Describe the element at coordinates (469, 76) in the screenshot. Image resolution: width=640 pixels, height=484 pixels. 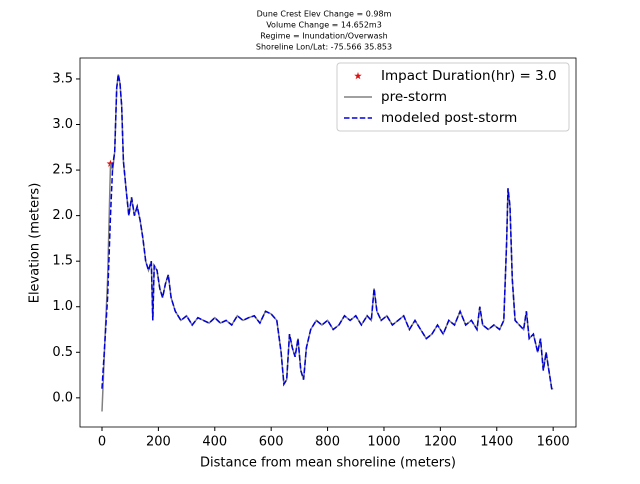
I see `legend-label: Impact Duration(hr) = 3.0` at that location.